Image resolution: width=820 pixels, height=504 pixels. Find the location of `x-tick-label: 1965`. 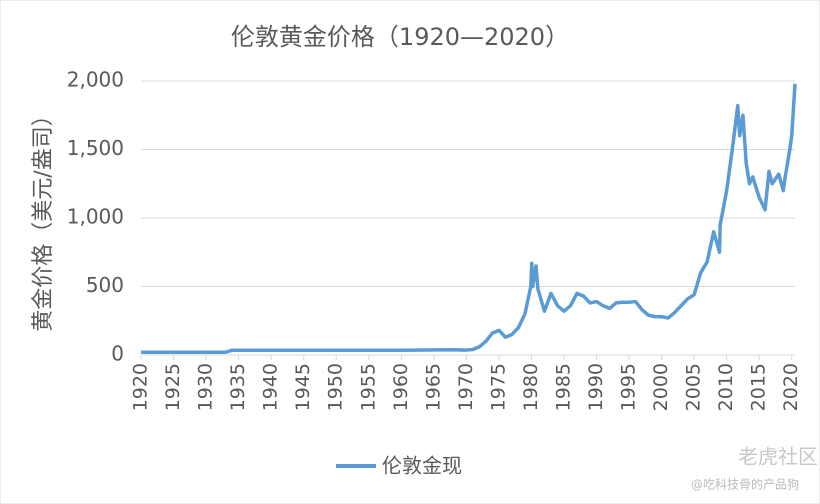

x-tick-label: 1965 is located at coordinates (433, 387).